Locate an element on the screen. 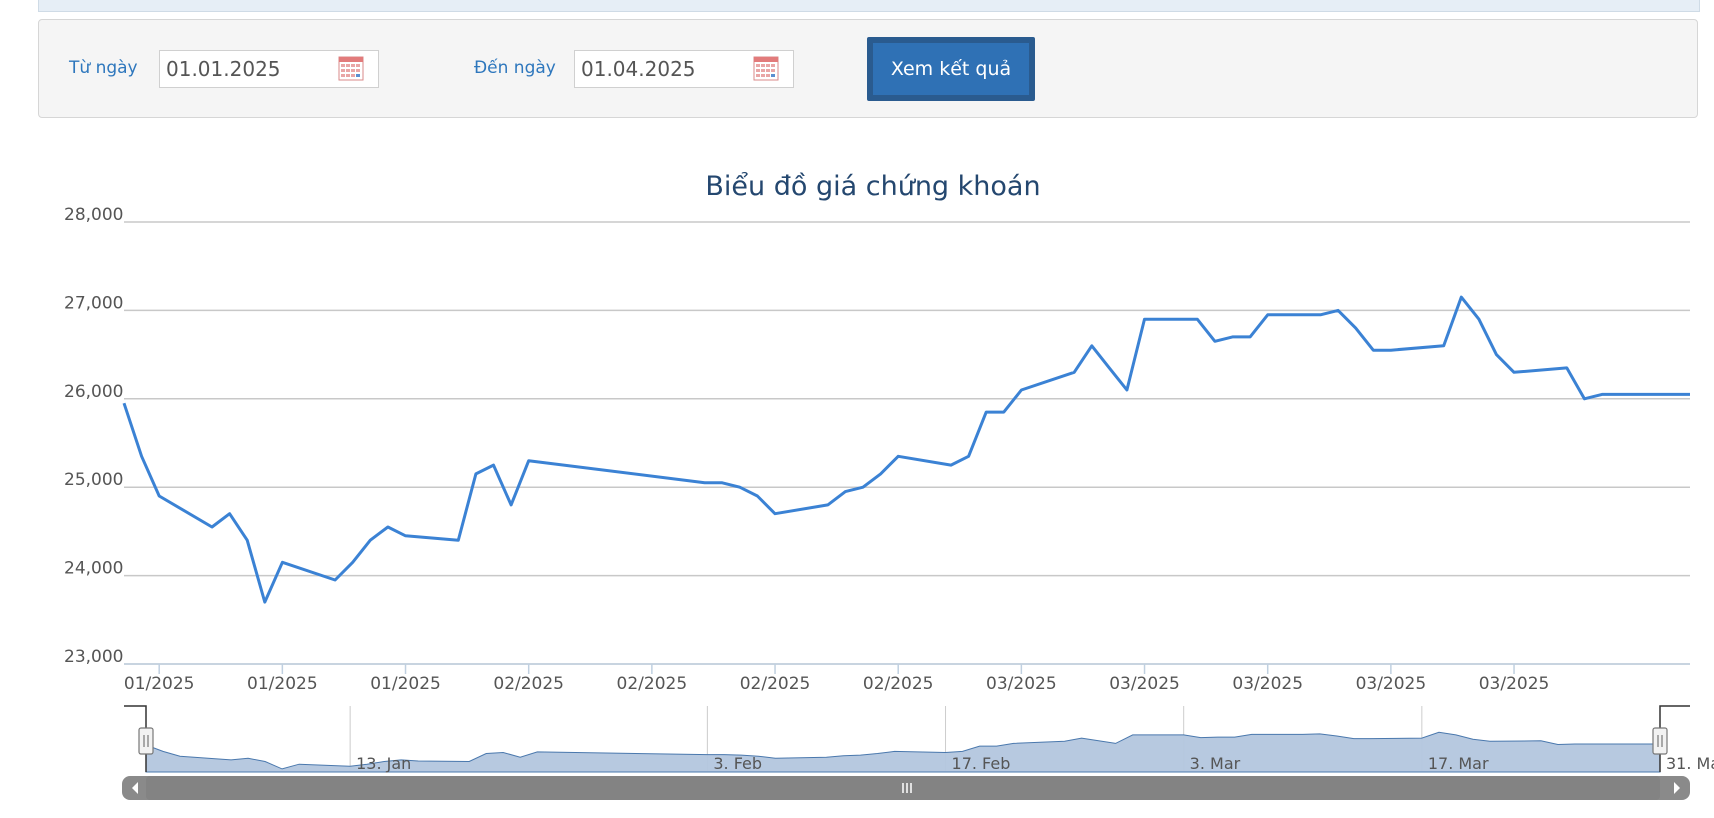 This screenshot has height=818, width=1714. to-date-label: Đến ngày is located at coordinates (515, 68).